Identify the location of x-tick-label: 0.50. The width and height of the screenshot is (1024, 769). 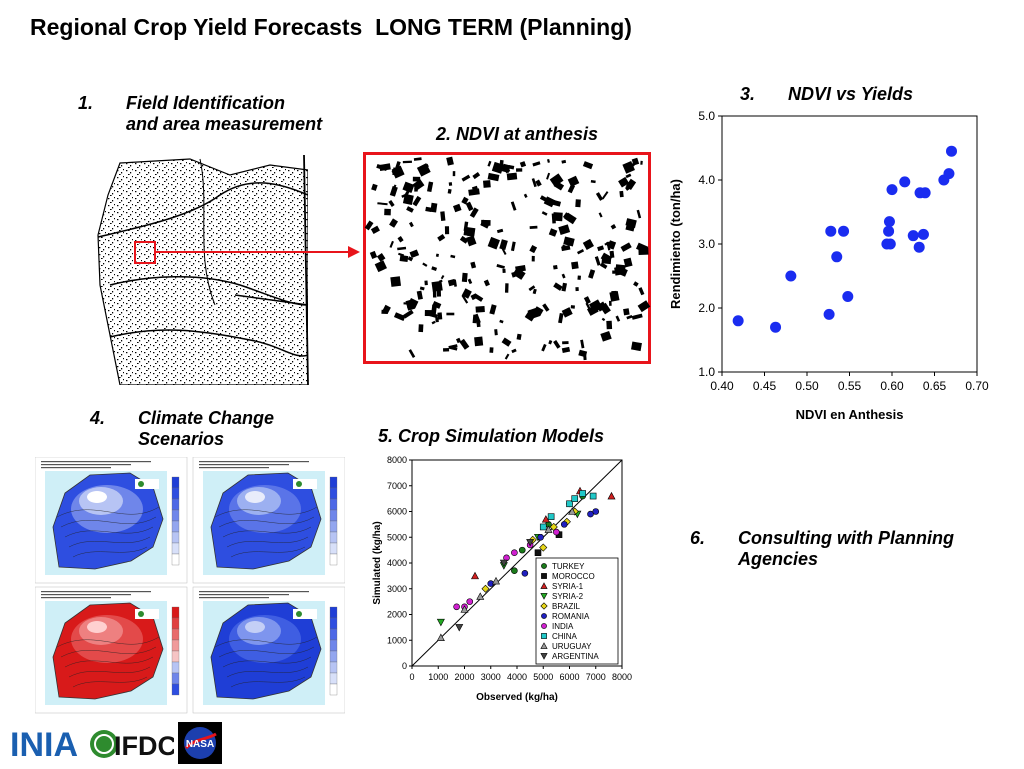
(807, 386).